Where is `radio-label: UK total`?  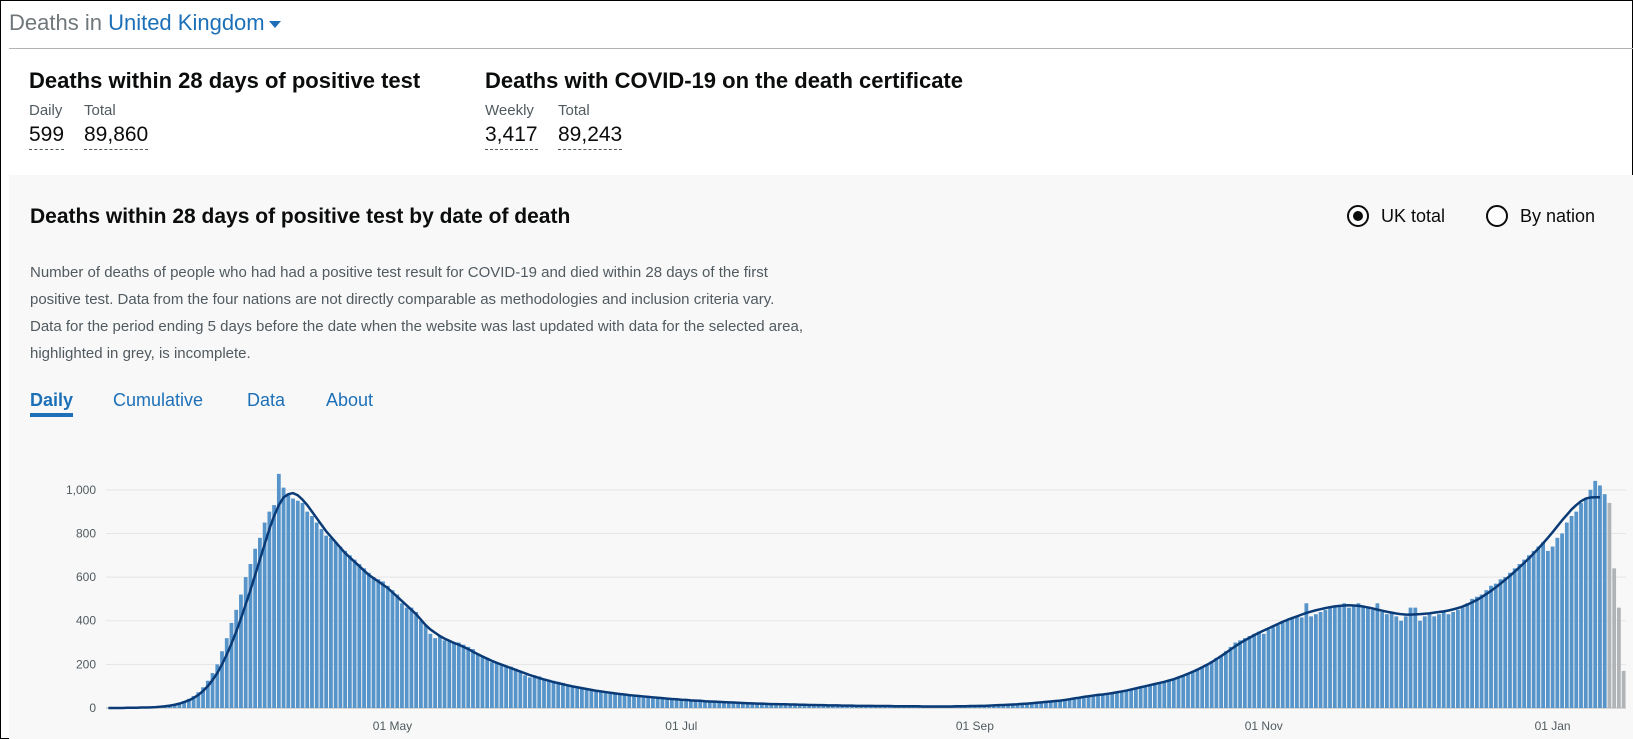 radio-label: UK total is located at coordinates (1413, 215).